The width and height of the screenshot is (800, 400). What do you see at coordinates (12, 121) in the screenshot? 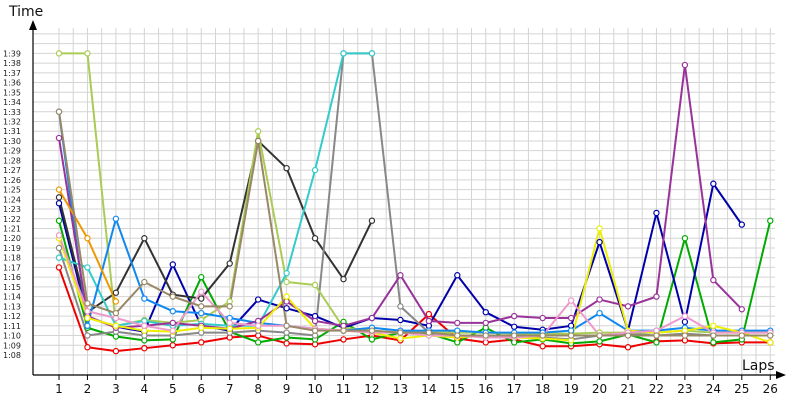
I see `y-tick-label: 1:32` at bounding box center [12, 121].